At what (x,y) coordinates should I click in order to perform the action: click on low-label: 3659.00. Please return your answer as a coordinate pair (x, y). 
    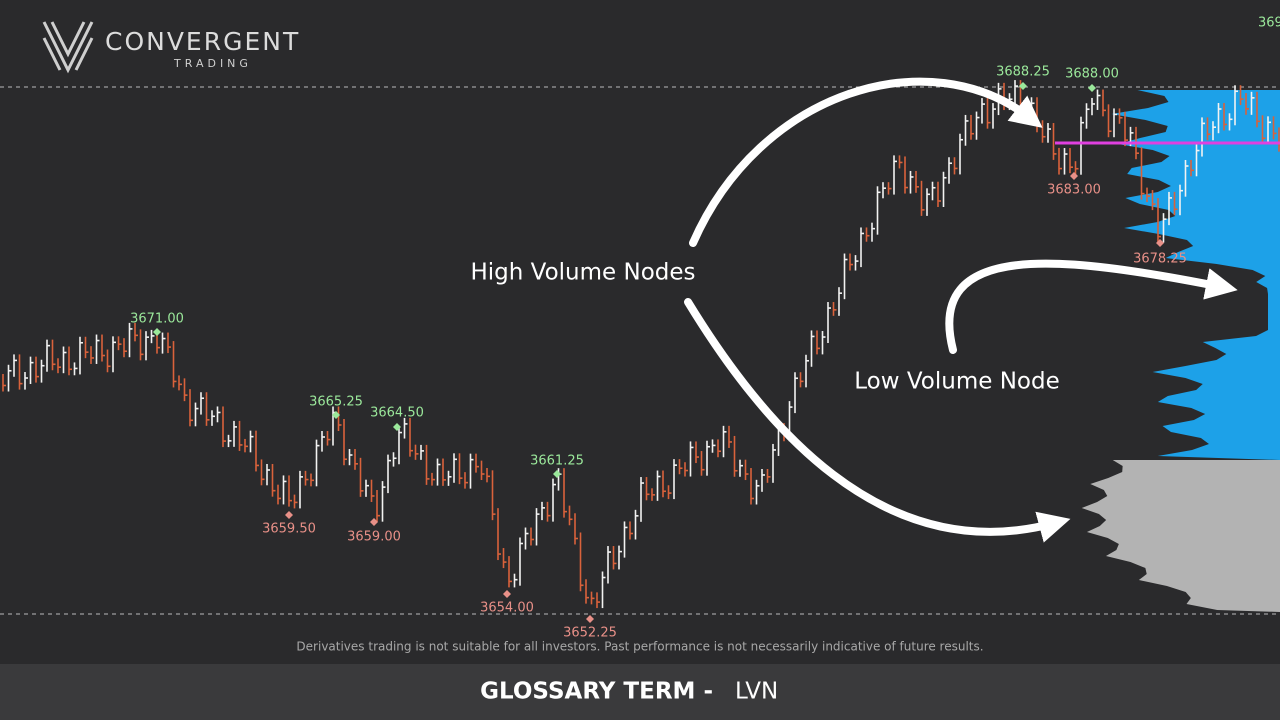
    Looking at the image, I should click on (374, 537).